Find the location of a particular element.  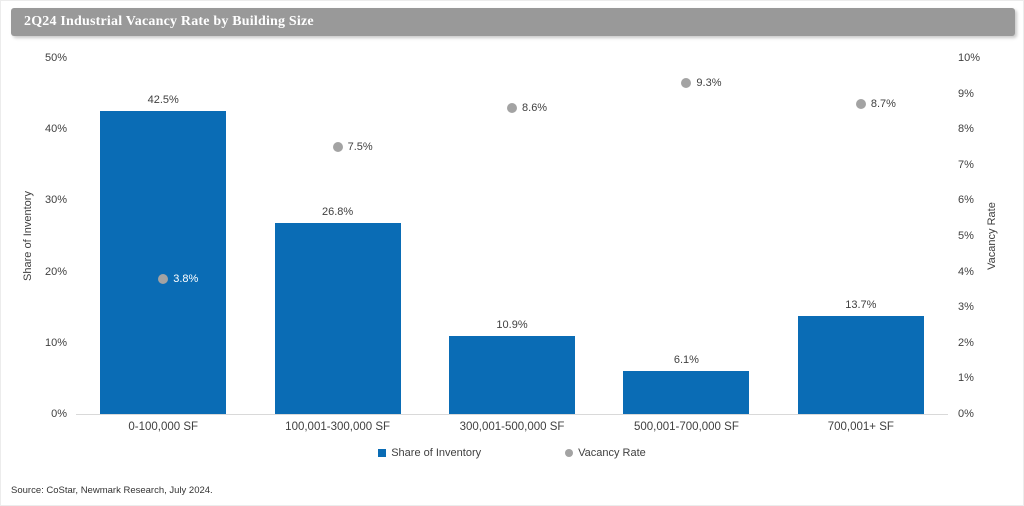

category-slot: 13.7% 8.7% is located at coordinates (861, 236).